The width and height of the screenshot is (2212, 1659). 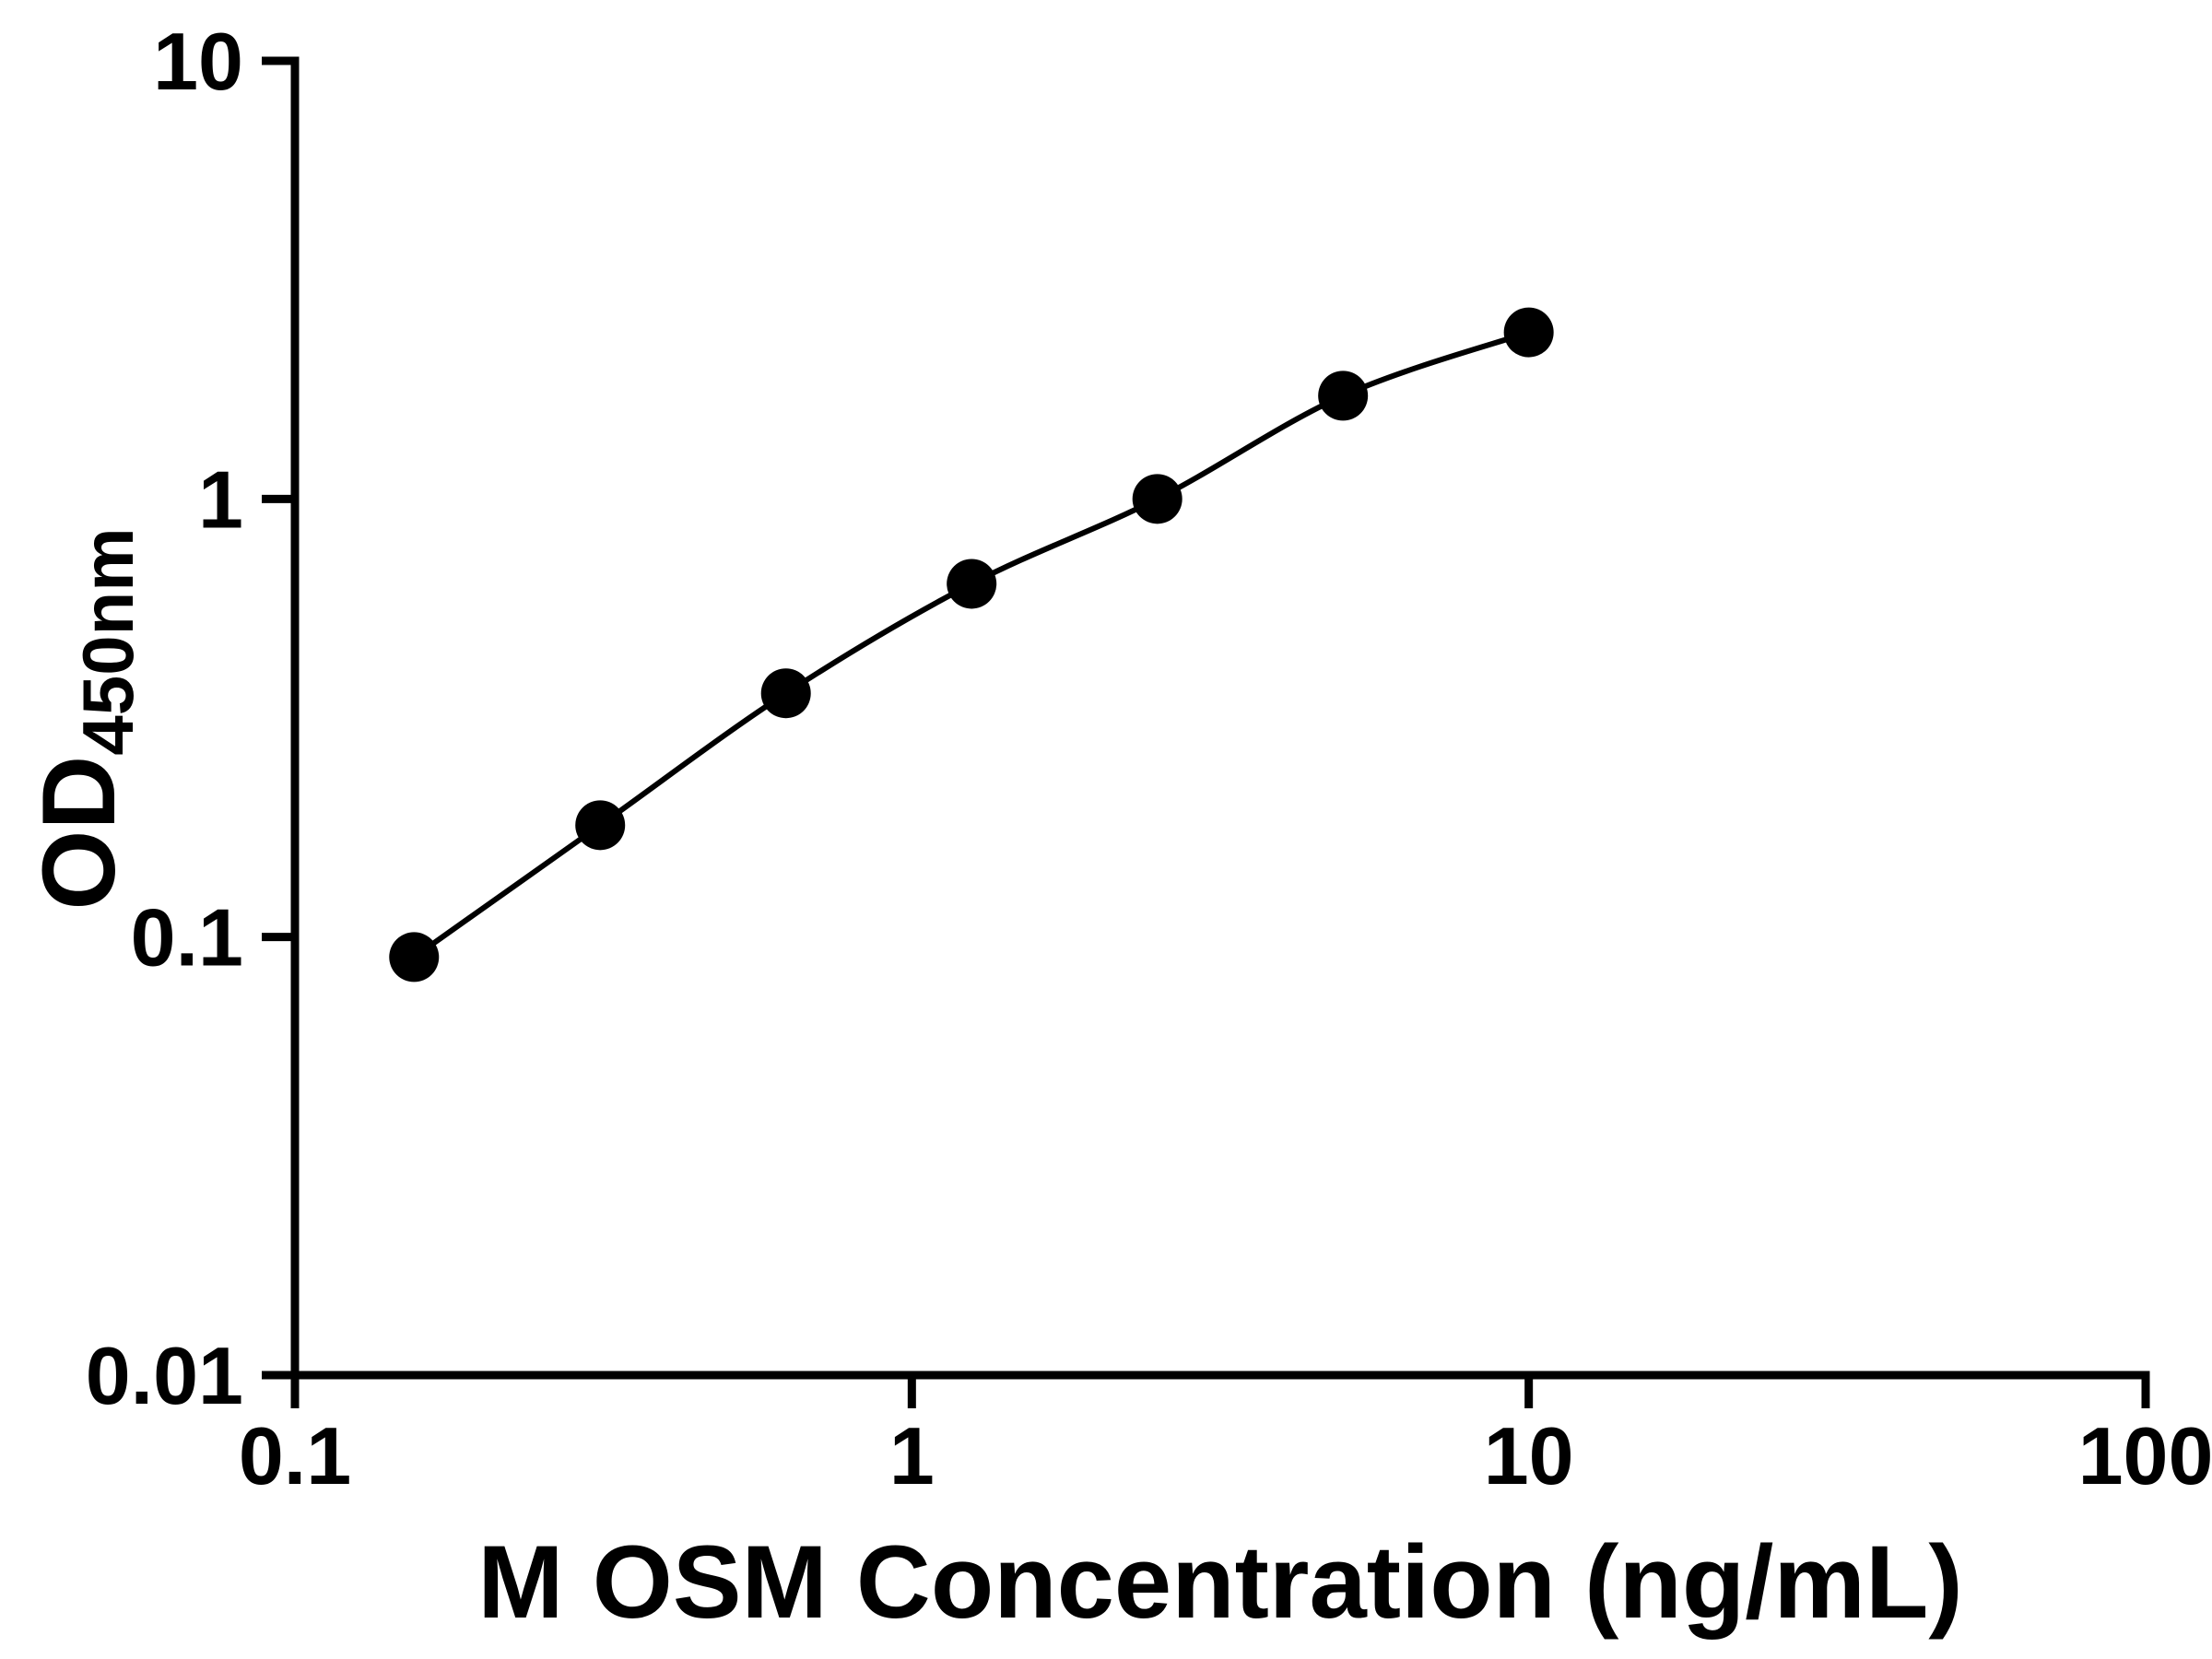 What do you see at coordinates (187, 937) in the screenshot?
I see `y-tick-label: 0.1` at bounding box center [187, 937].